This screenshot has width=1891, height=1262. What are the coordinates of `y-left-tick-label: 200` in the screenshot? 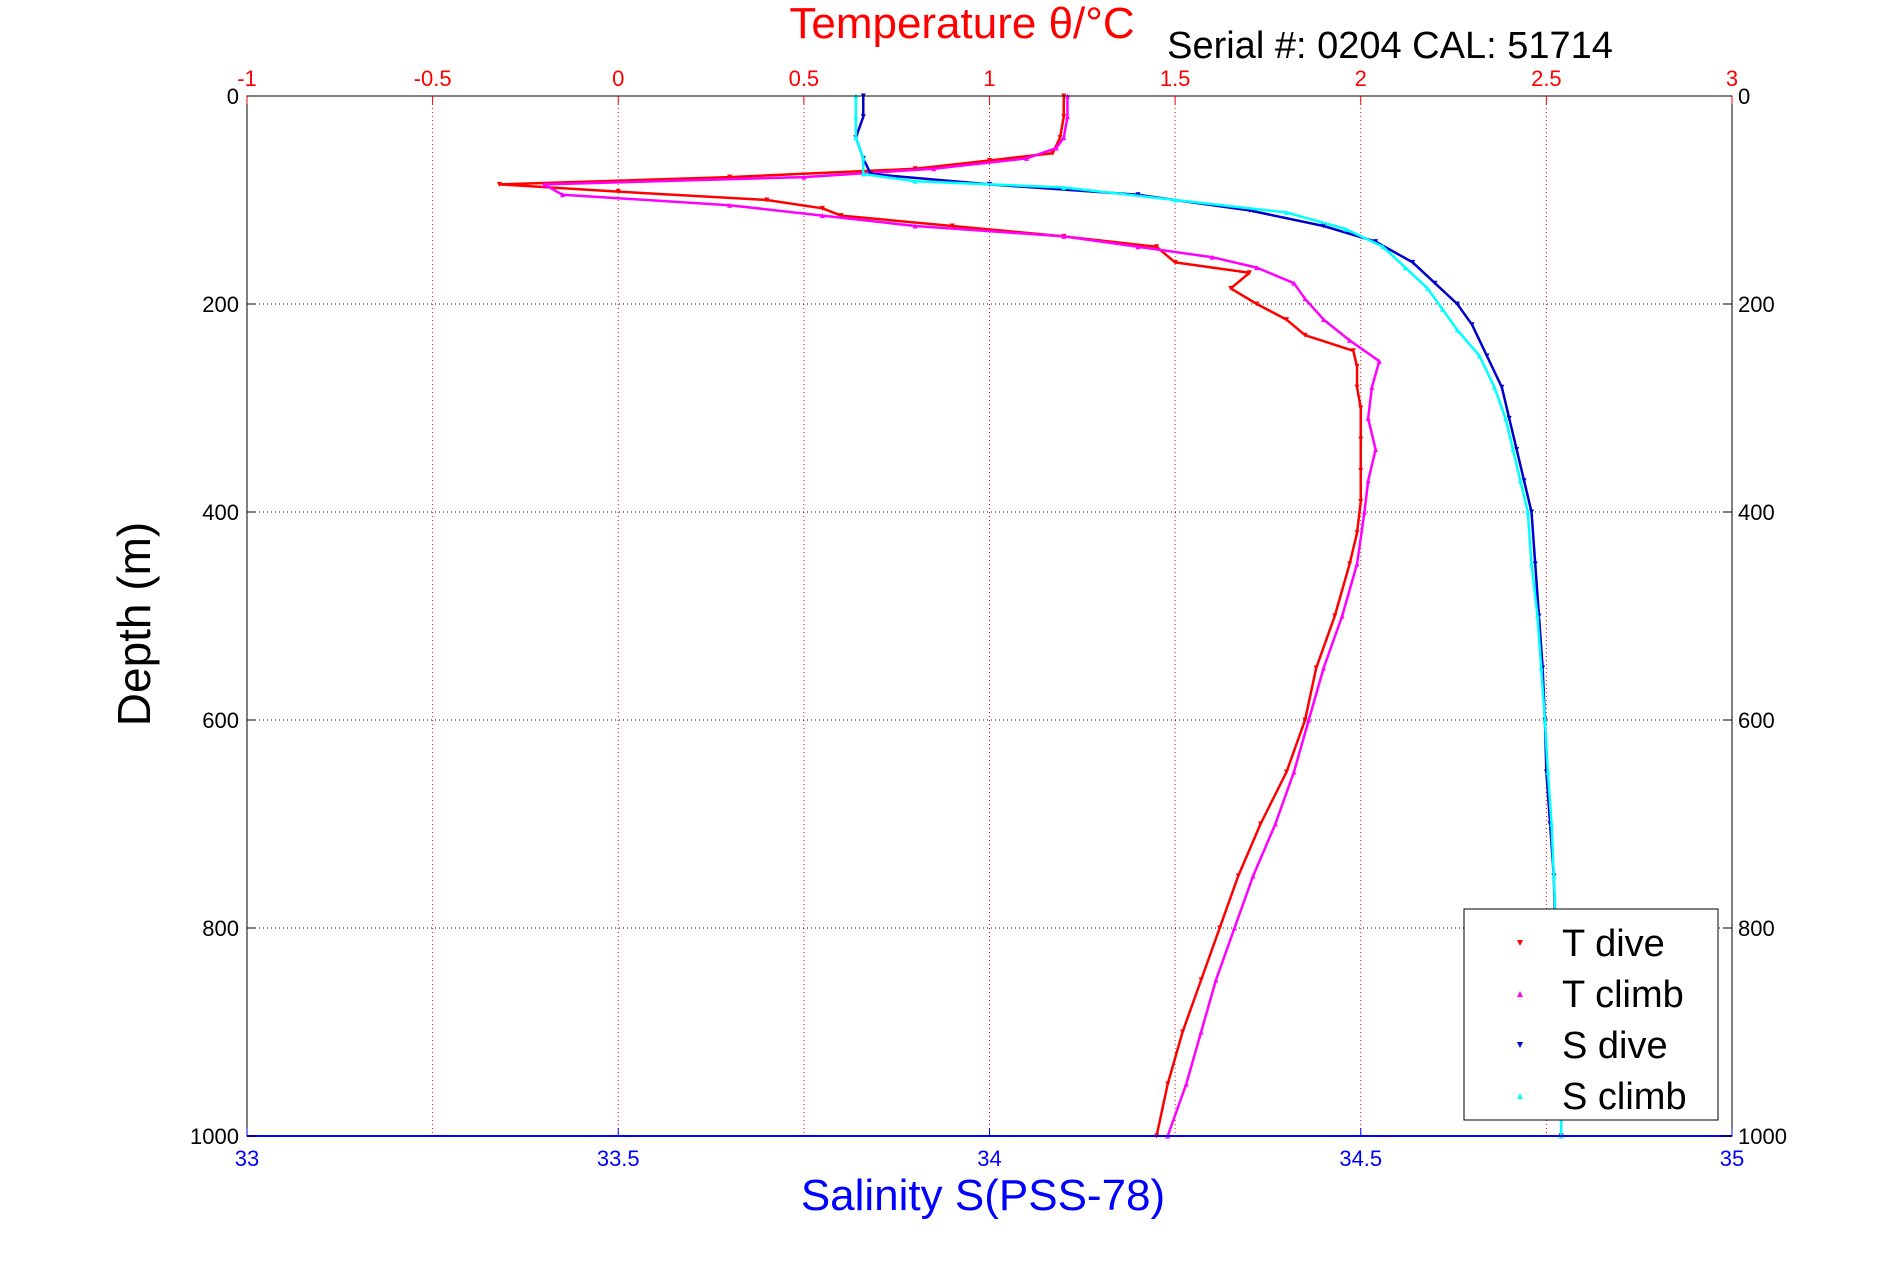 It's located at (220, 304).